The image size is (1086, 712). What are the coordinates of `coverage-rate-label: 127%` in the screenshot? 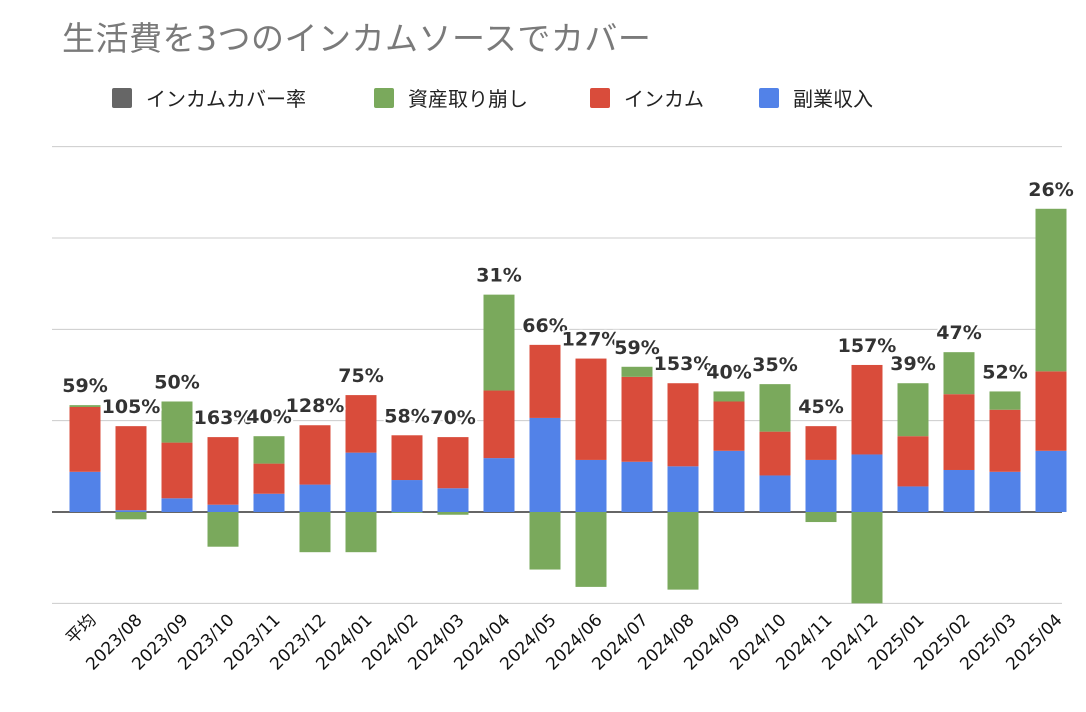 It's located at (591, 340).